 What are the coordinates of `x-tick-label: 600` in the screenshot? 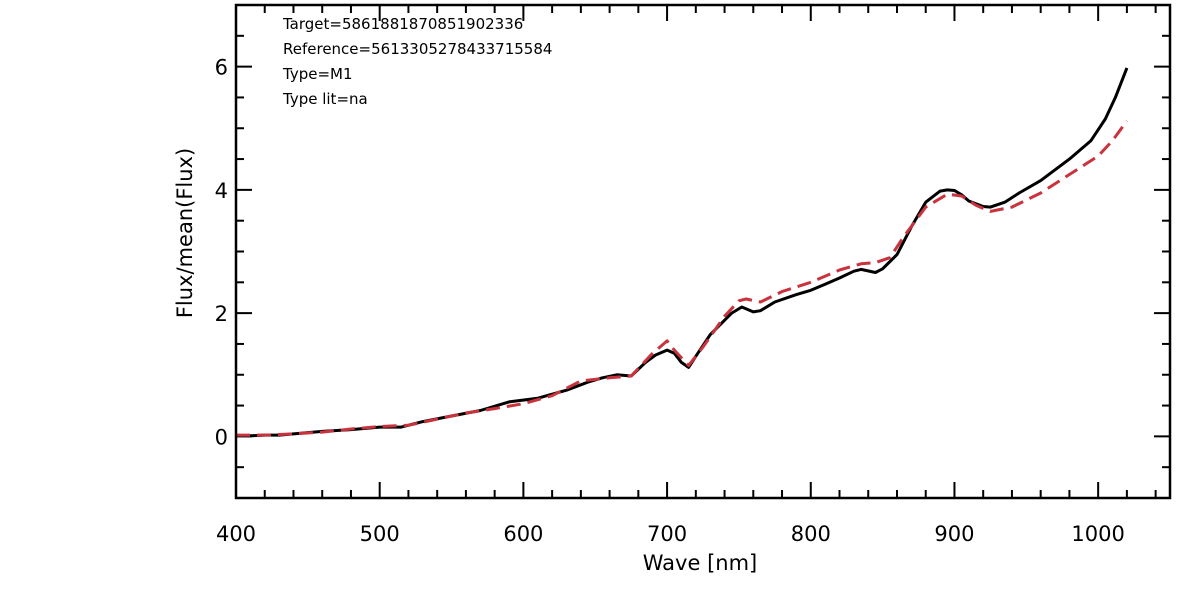 It's located at (523, 534).